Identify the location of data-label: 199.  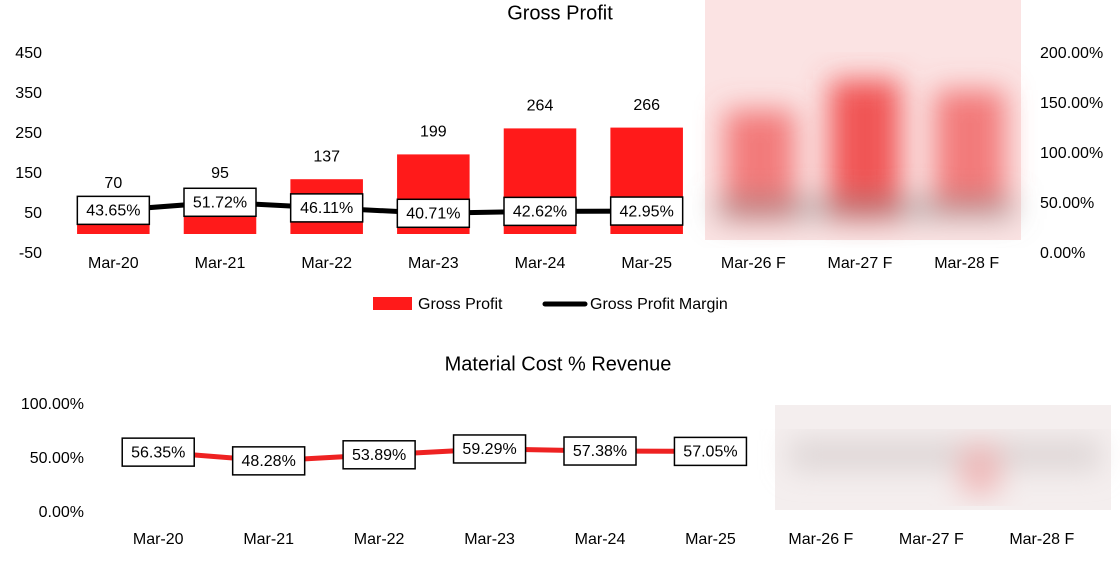
(433, 132).